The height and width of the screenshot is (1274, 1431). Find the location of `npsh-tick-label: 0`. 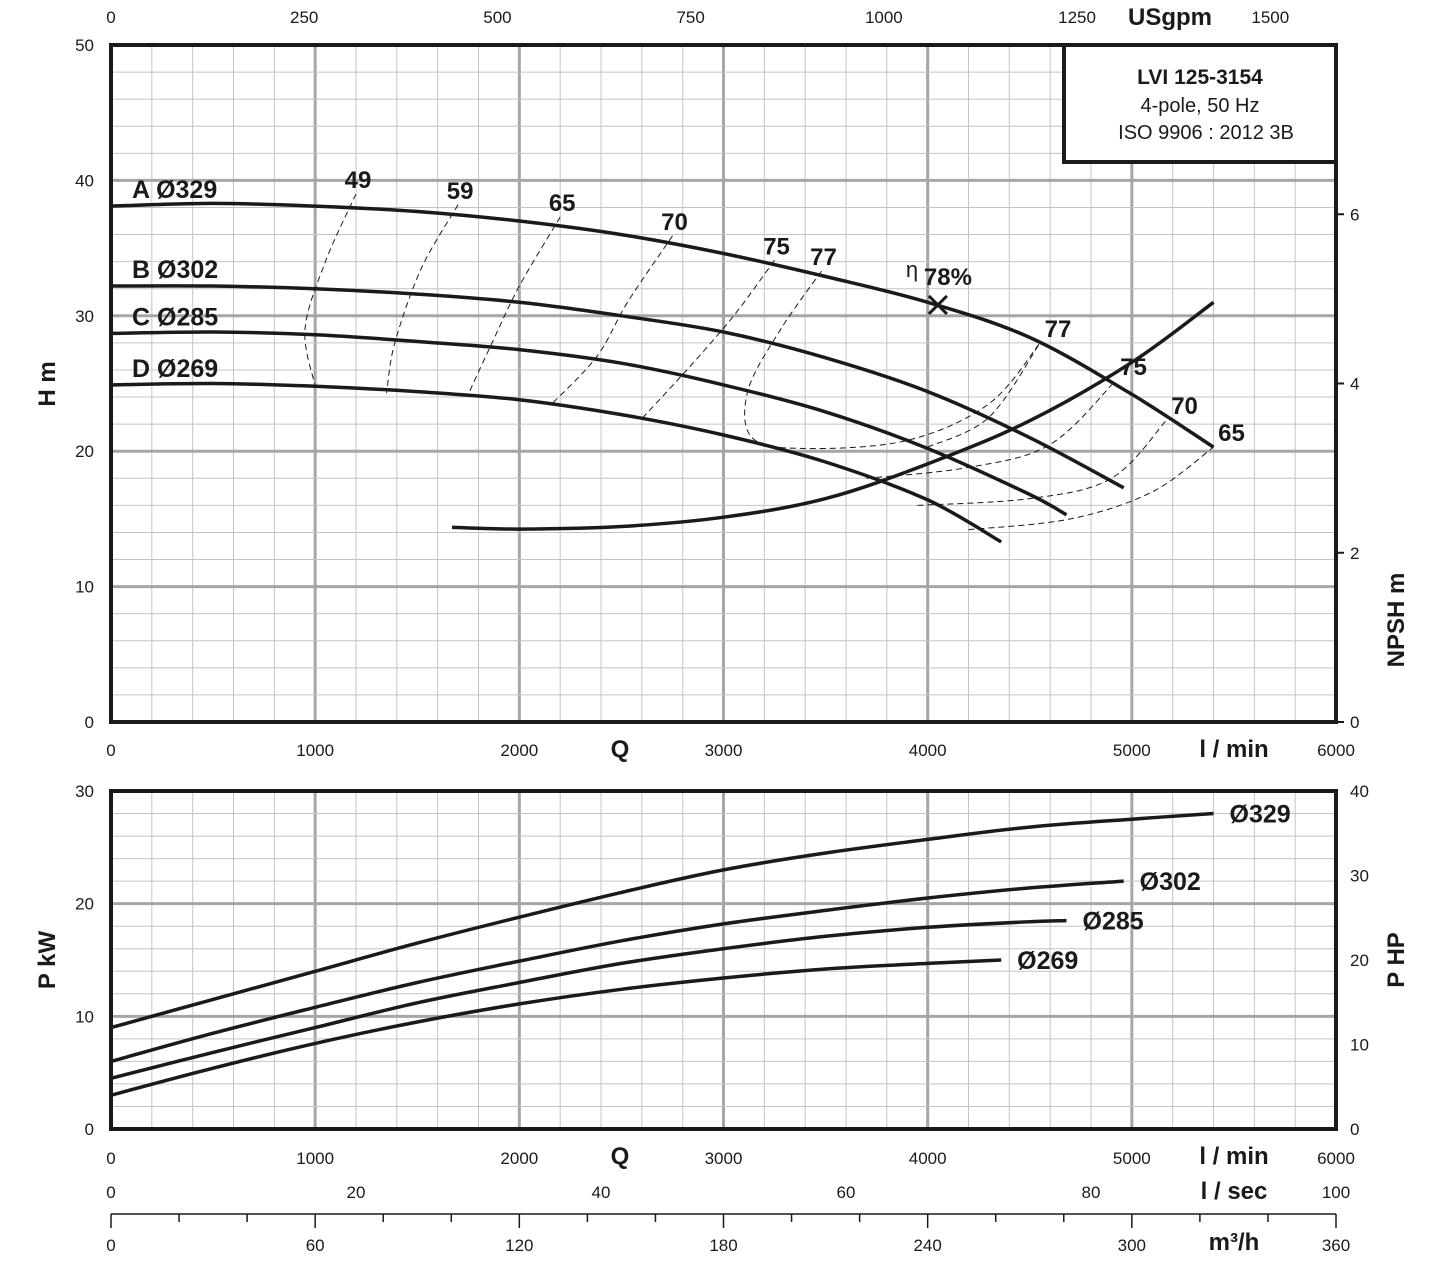

npsh-tick-label: 0 is located at coordinates (1354, 722).